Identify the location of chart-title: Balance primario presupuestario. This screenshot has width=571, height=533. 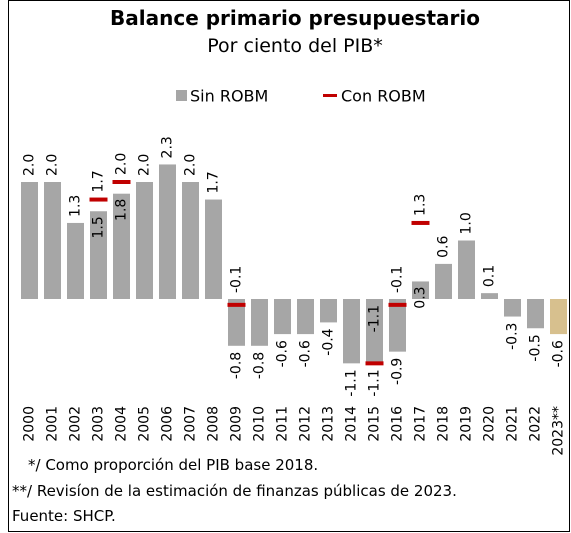
(295, 18).